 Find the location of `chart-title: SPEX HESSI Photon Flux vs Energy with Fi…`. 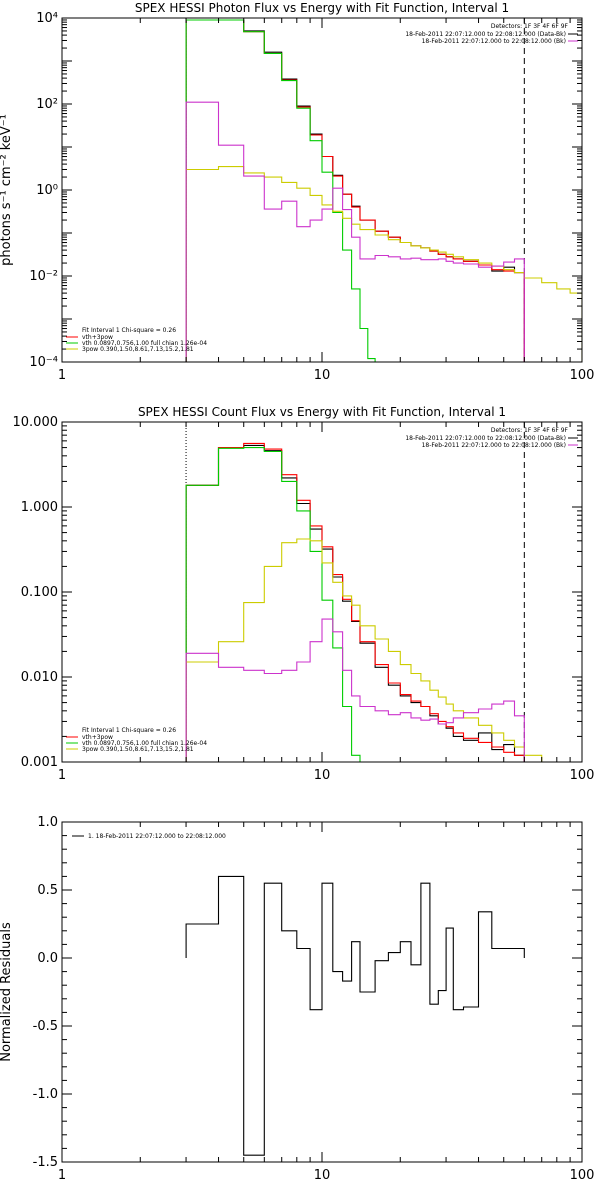

chart-title: SPEX HESSI Photon Flux vs Energy with Fi… is located at coordinates (322, 8).